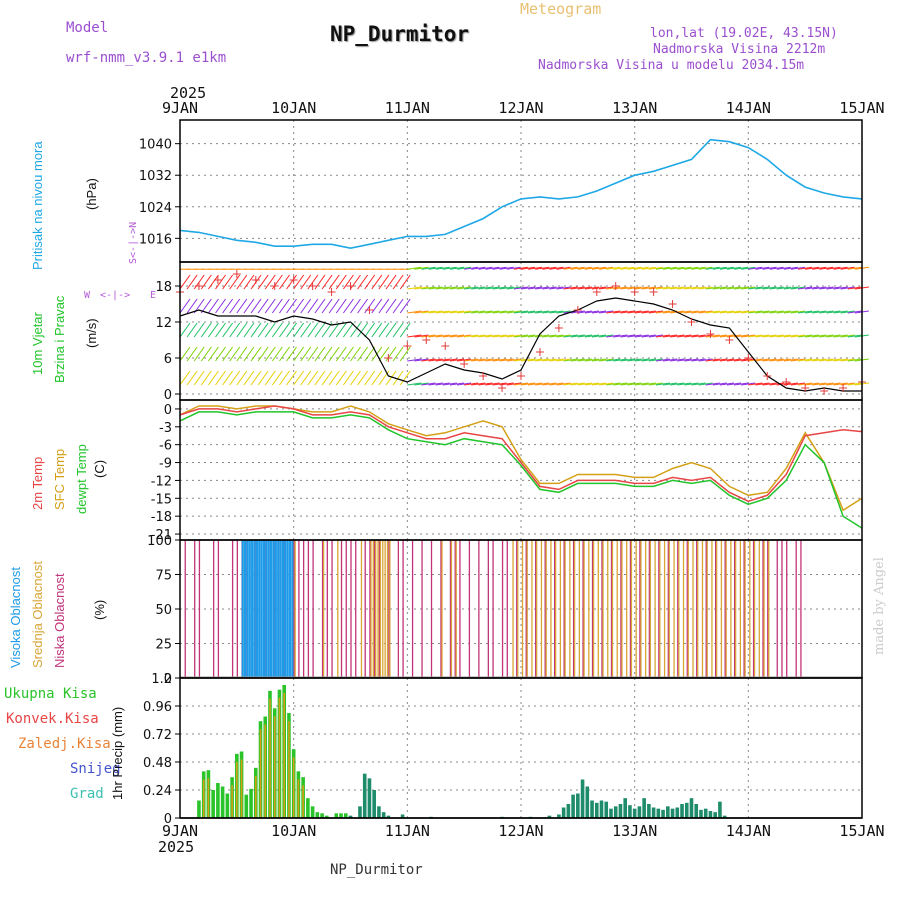 This screenshot has width=900, height=900. Describe the element at coordinates (155, 208) in the screenshot. I see `ytick-label: 1024` at that location.